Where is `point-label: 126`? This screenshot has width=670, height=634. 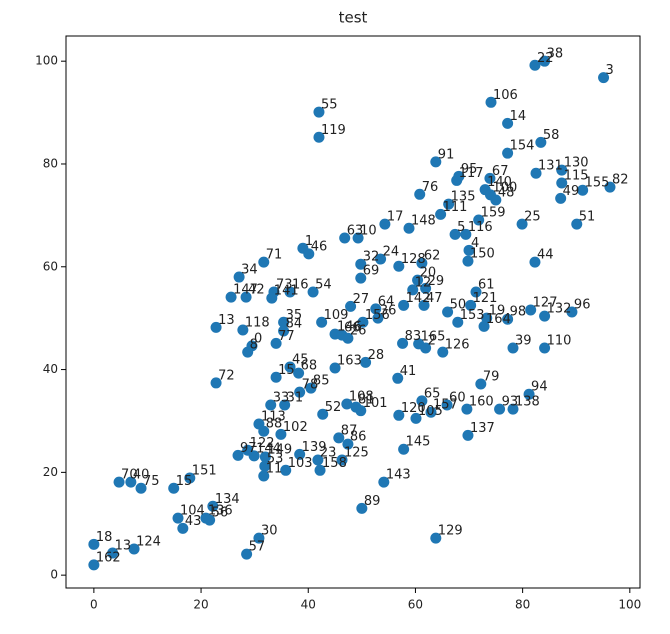
point-label: 126 is located at coordinates (457, 345).